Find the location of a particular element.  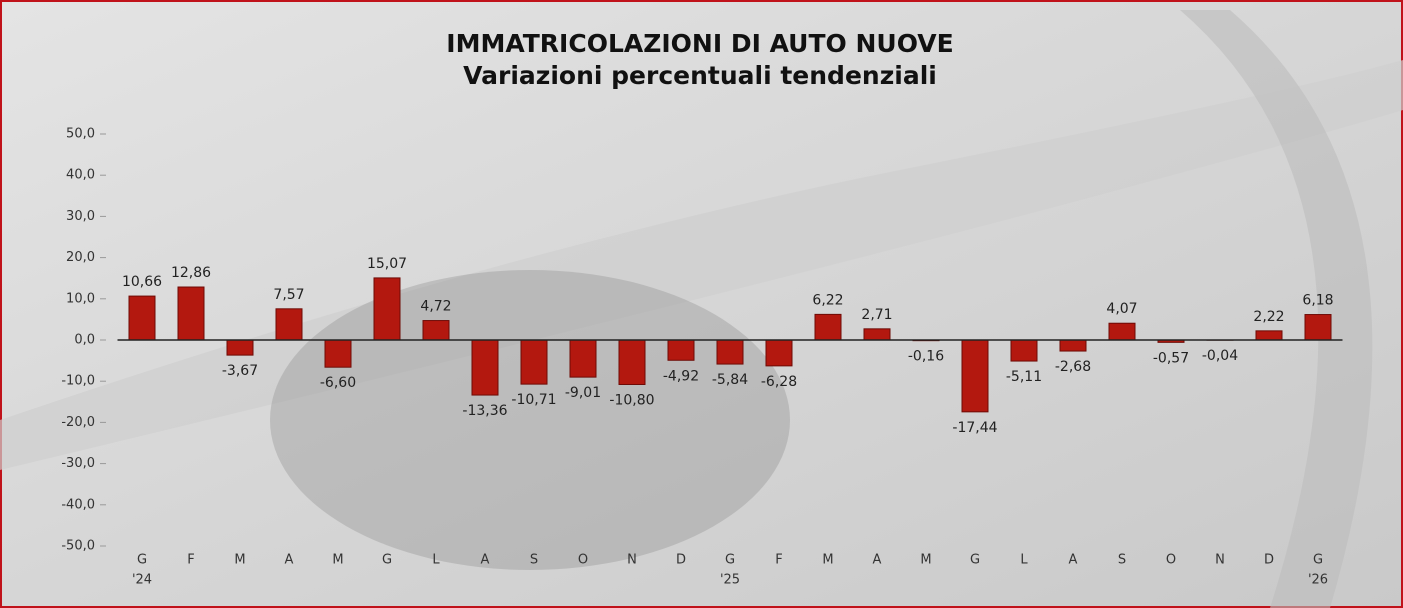

chart-subtitle: Variazioni percentuali tendenziali is located at coordinates (700, 75).